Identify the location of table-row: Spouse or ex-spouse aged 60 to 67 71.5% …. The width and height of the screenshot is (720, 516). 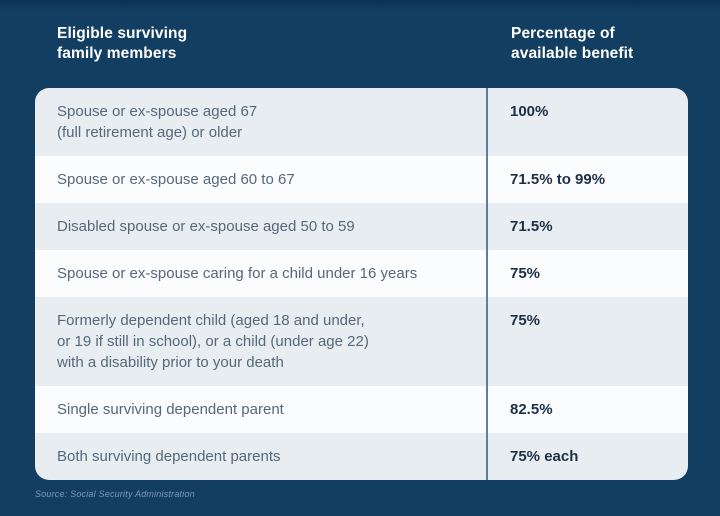
(361, 179).